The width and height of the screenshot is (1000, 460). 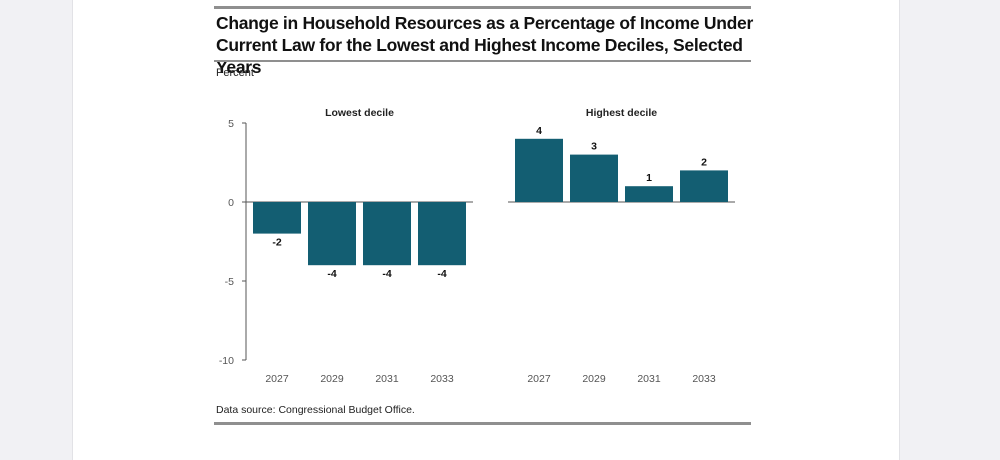 I want to click on panel-title: Lowest decile, so click(x=359, y=113).